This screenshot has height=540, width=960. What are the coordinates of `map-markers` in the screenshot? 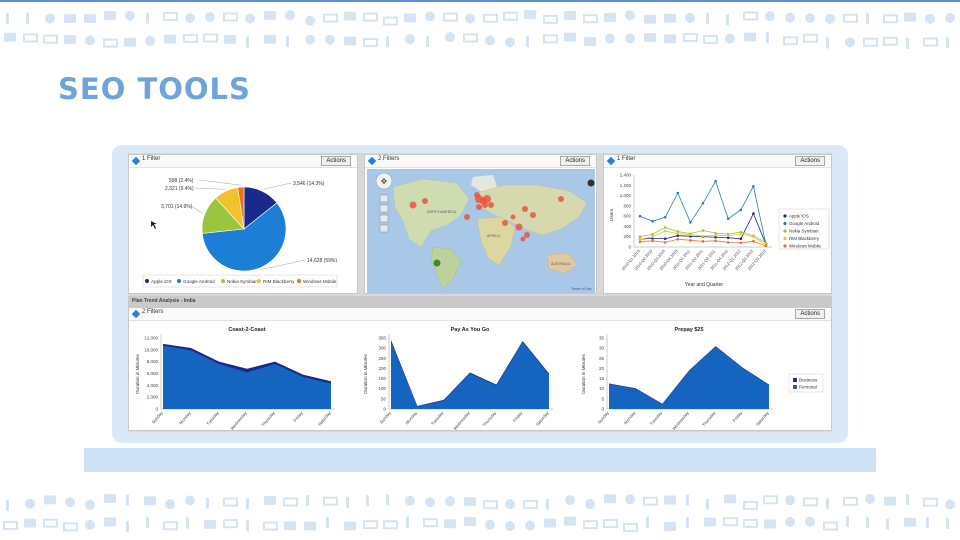 It's located at (487, 217).